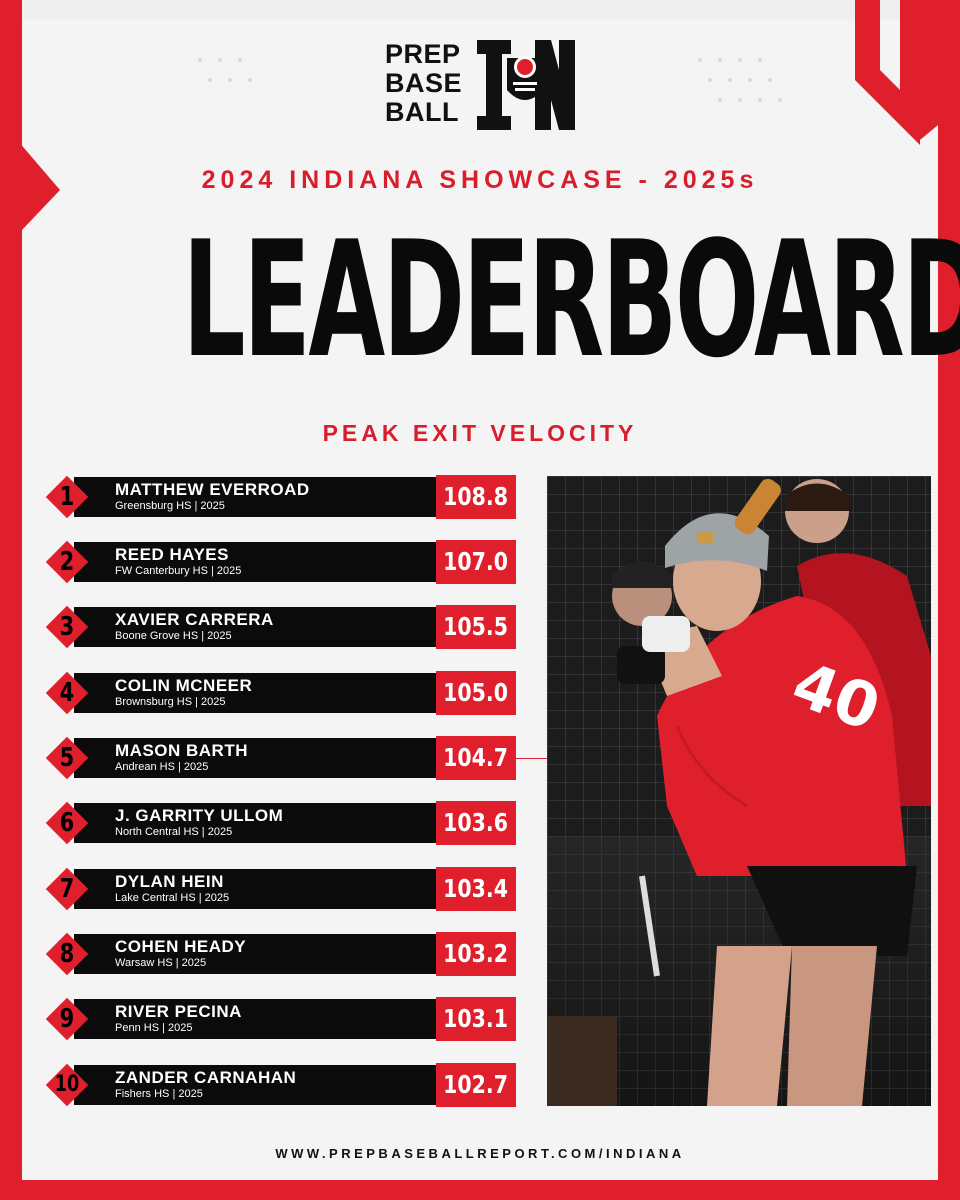 The height and width of the screenshot is (1200, 960). I want to click on player-name: COHEN HEADY, so click(181, 946).